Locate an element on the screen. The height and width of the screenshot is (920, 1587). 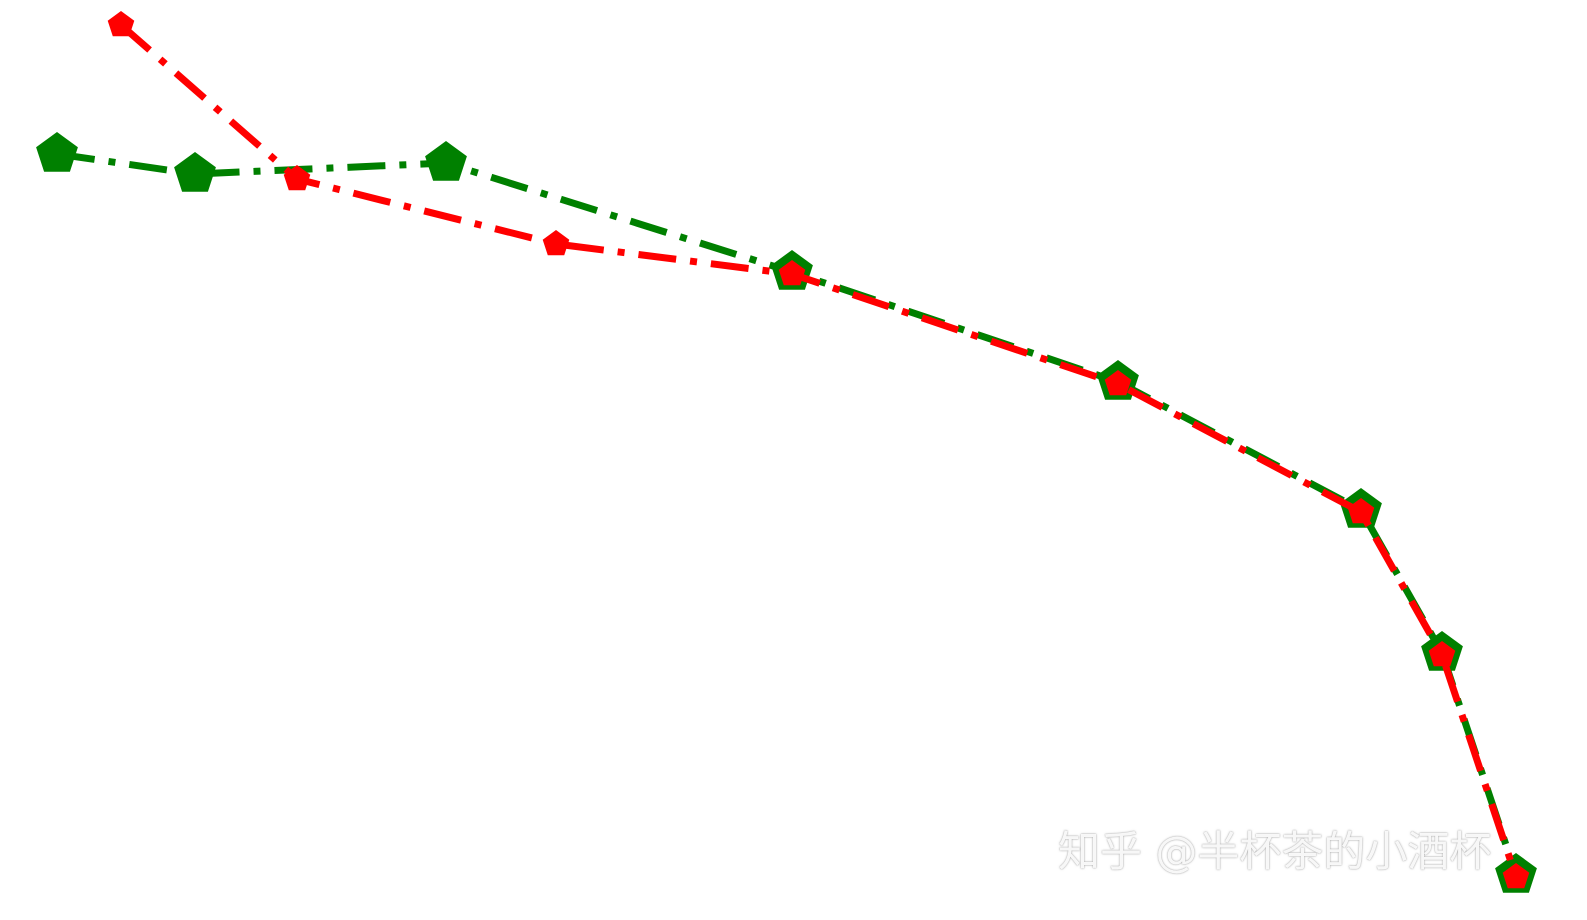
watermark-text: 知乎 @半杯茶的小酒杯 is located at coordinates (1275, 851).